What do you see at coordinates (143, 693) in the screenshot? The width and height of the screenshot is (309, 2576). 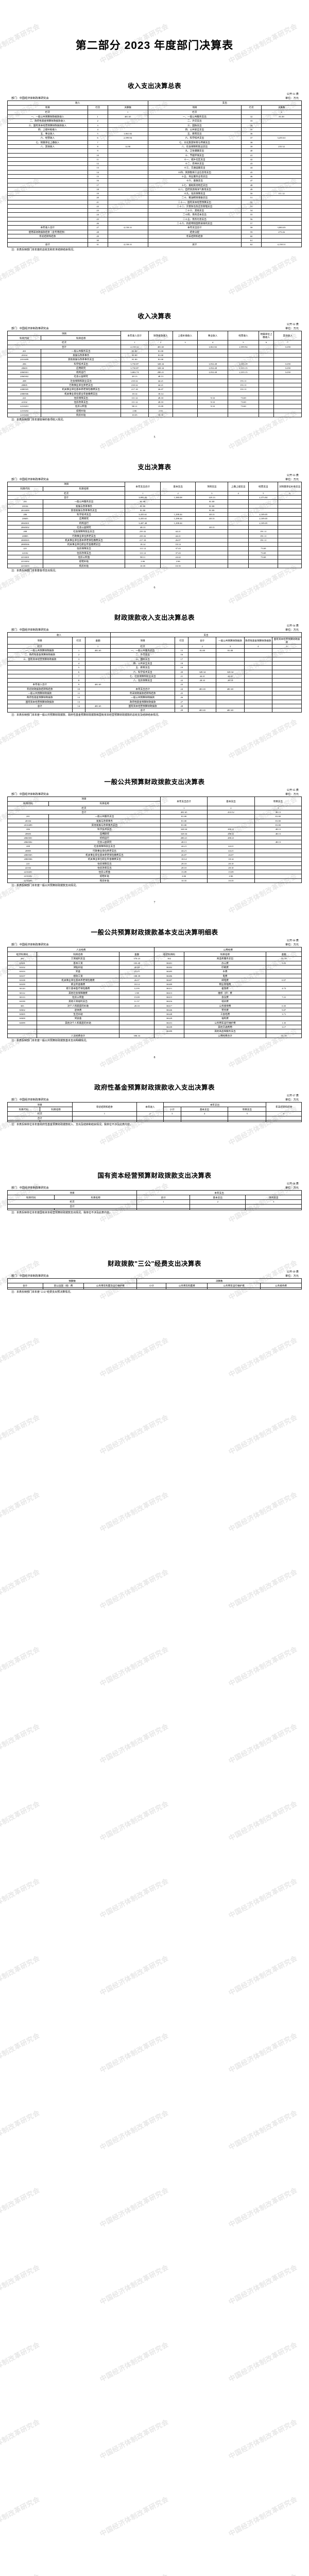 I see `expense-item-name: 年末财政拨款结转和结余` at bounding box center [143, 693].